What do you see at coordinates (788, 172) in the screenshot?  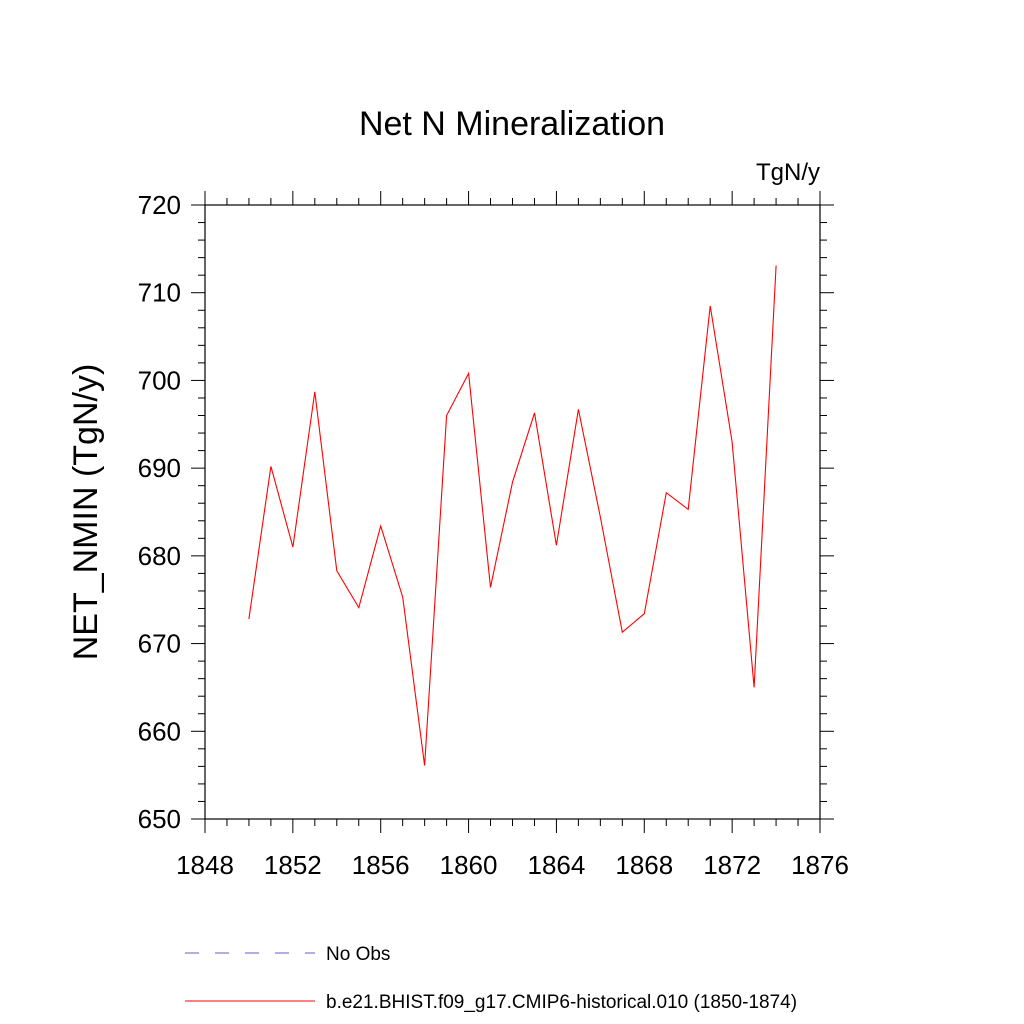 I see `units-label: TgN/y` at bounding box center [788, 172].